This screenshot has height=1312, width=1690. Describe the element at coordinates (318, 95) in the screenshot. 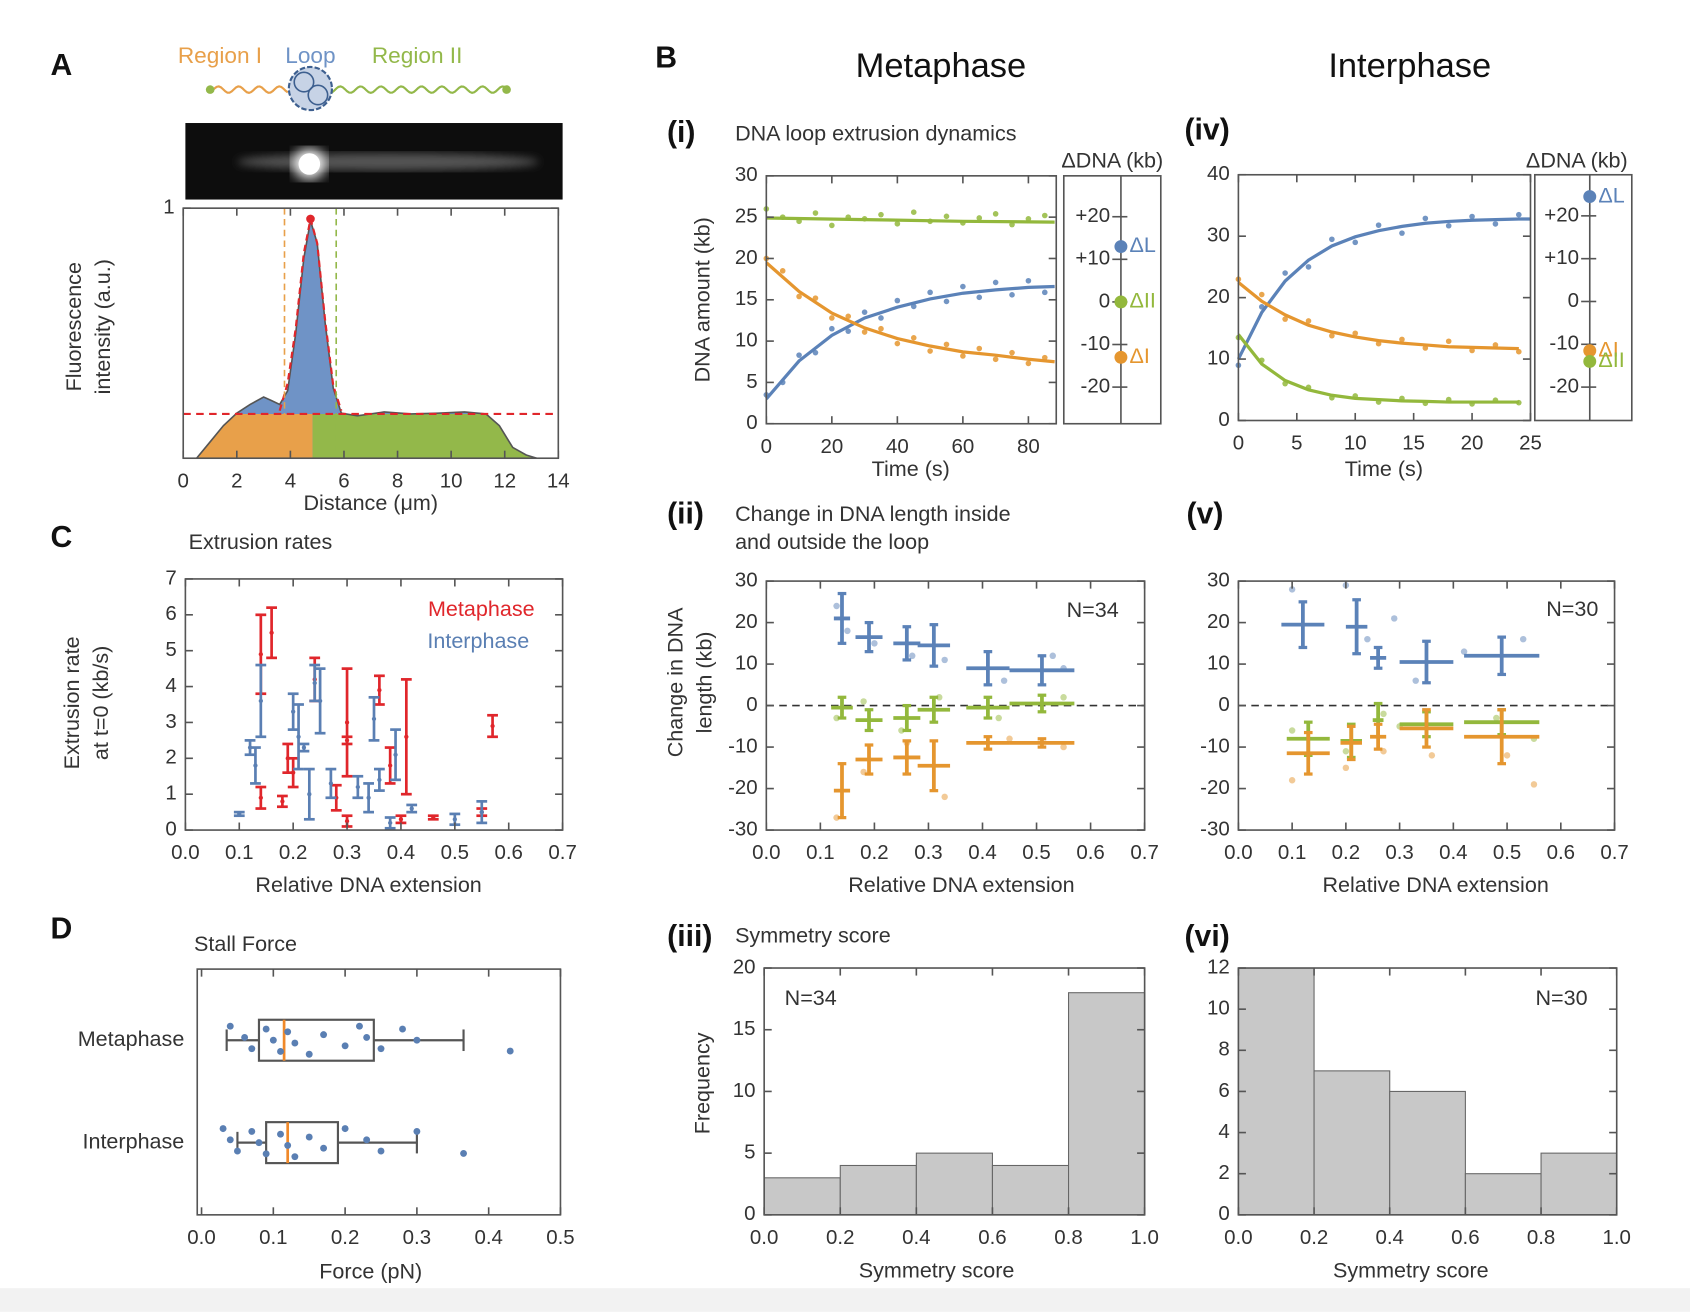

I see `dna-loop` at that location.